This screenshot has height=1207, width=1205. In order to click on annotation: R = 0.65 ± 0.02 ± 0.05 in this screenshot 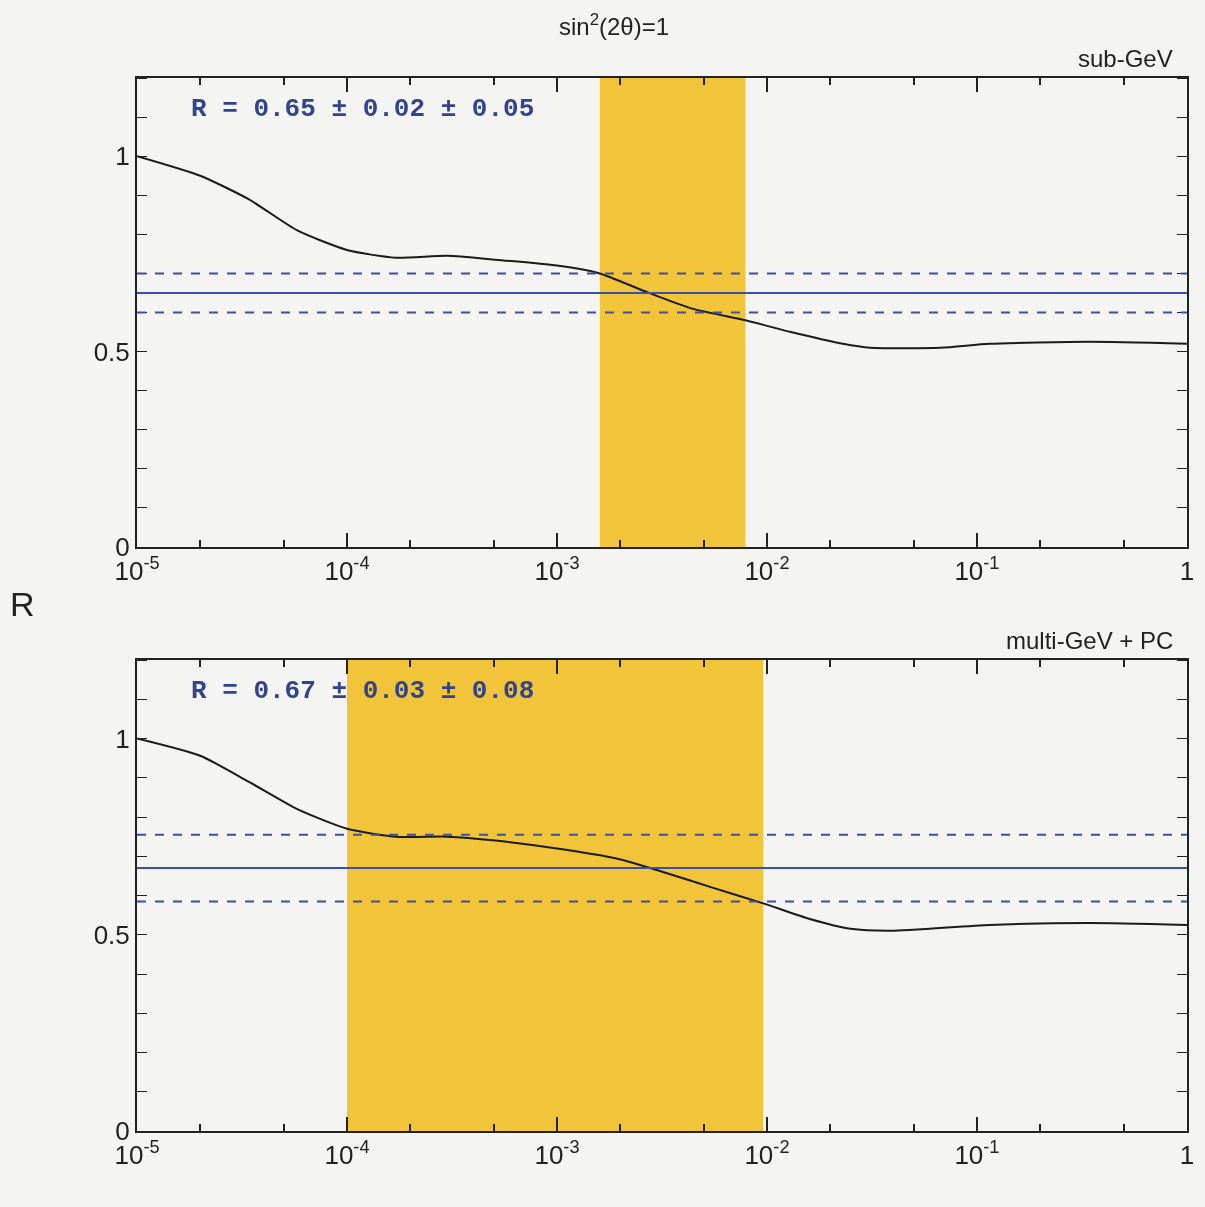, I will do `click(363, 109)`.